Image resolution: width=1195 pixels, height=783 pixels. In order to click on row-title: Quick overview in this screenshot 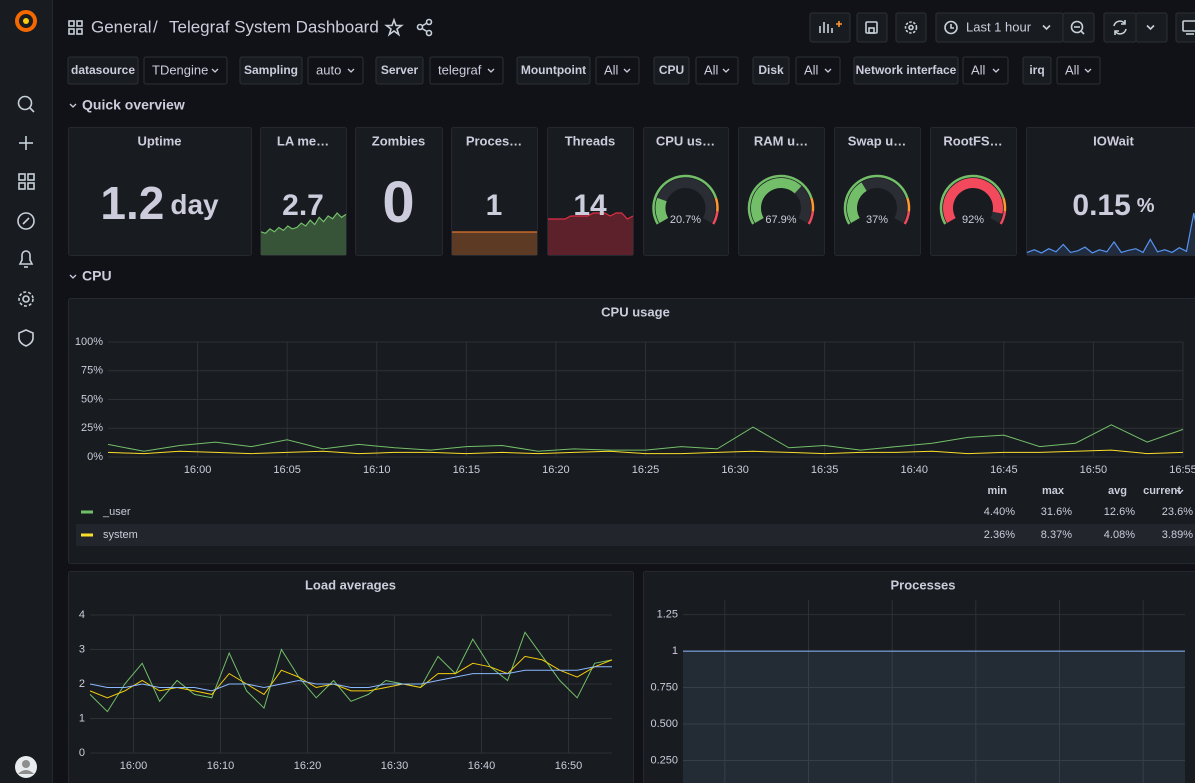, I will do `click(133, 105)`.